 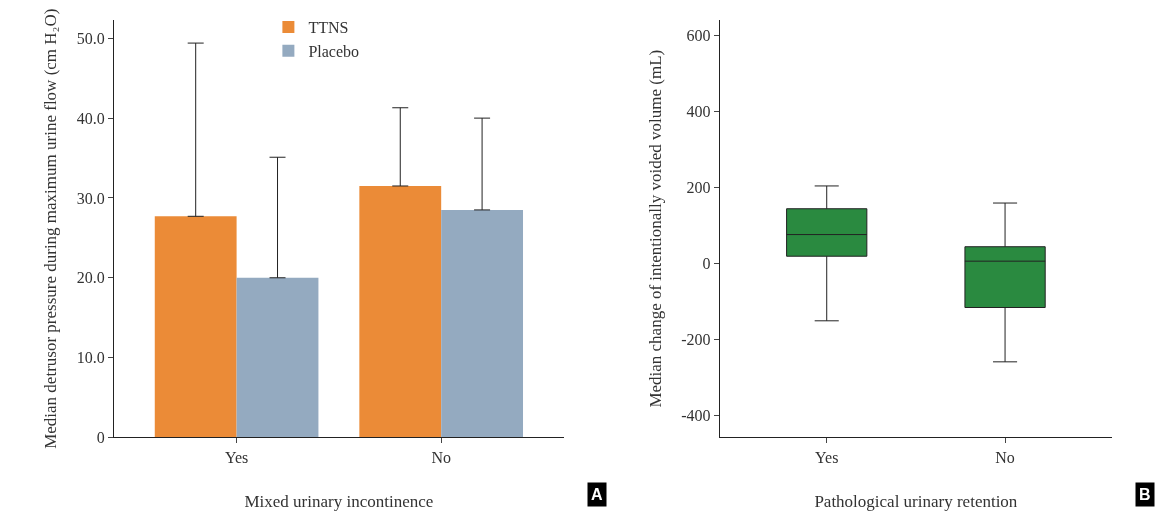 What do you see at coordinates (90, 118) in the screenshot?
I see `y-tick-label: 40.0` at bounding box center [90, 118].